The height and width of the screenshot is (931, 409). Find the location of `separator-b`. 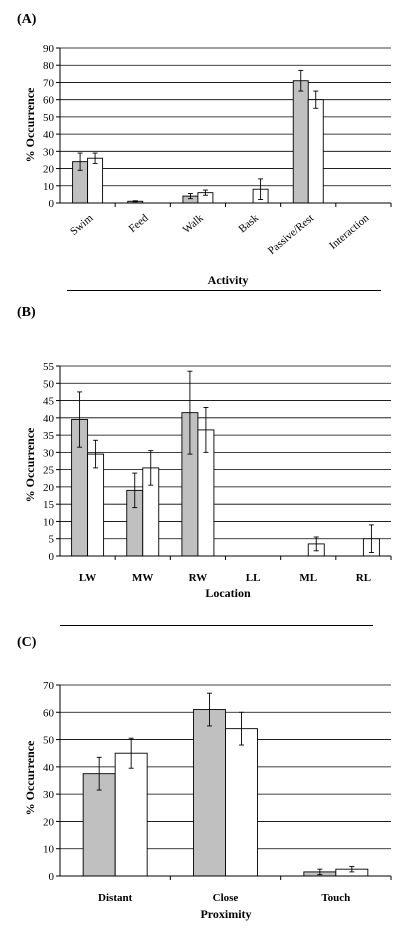

separator-b is located at coordinates (216, 625).